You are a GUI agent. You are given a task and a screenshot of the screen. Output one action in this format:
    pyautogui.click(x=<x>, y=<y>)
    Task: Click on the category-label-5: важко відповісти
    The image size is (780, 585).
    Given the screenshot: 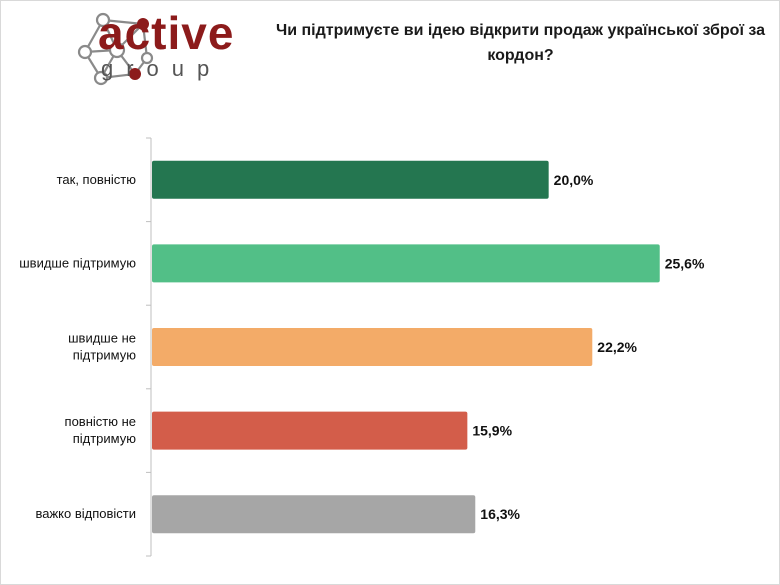 What is the action you would take?
    pyautogui.click(x=85, y=513)
    